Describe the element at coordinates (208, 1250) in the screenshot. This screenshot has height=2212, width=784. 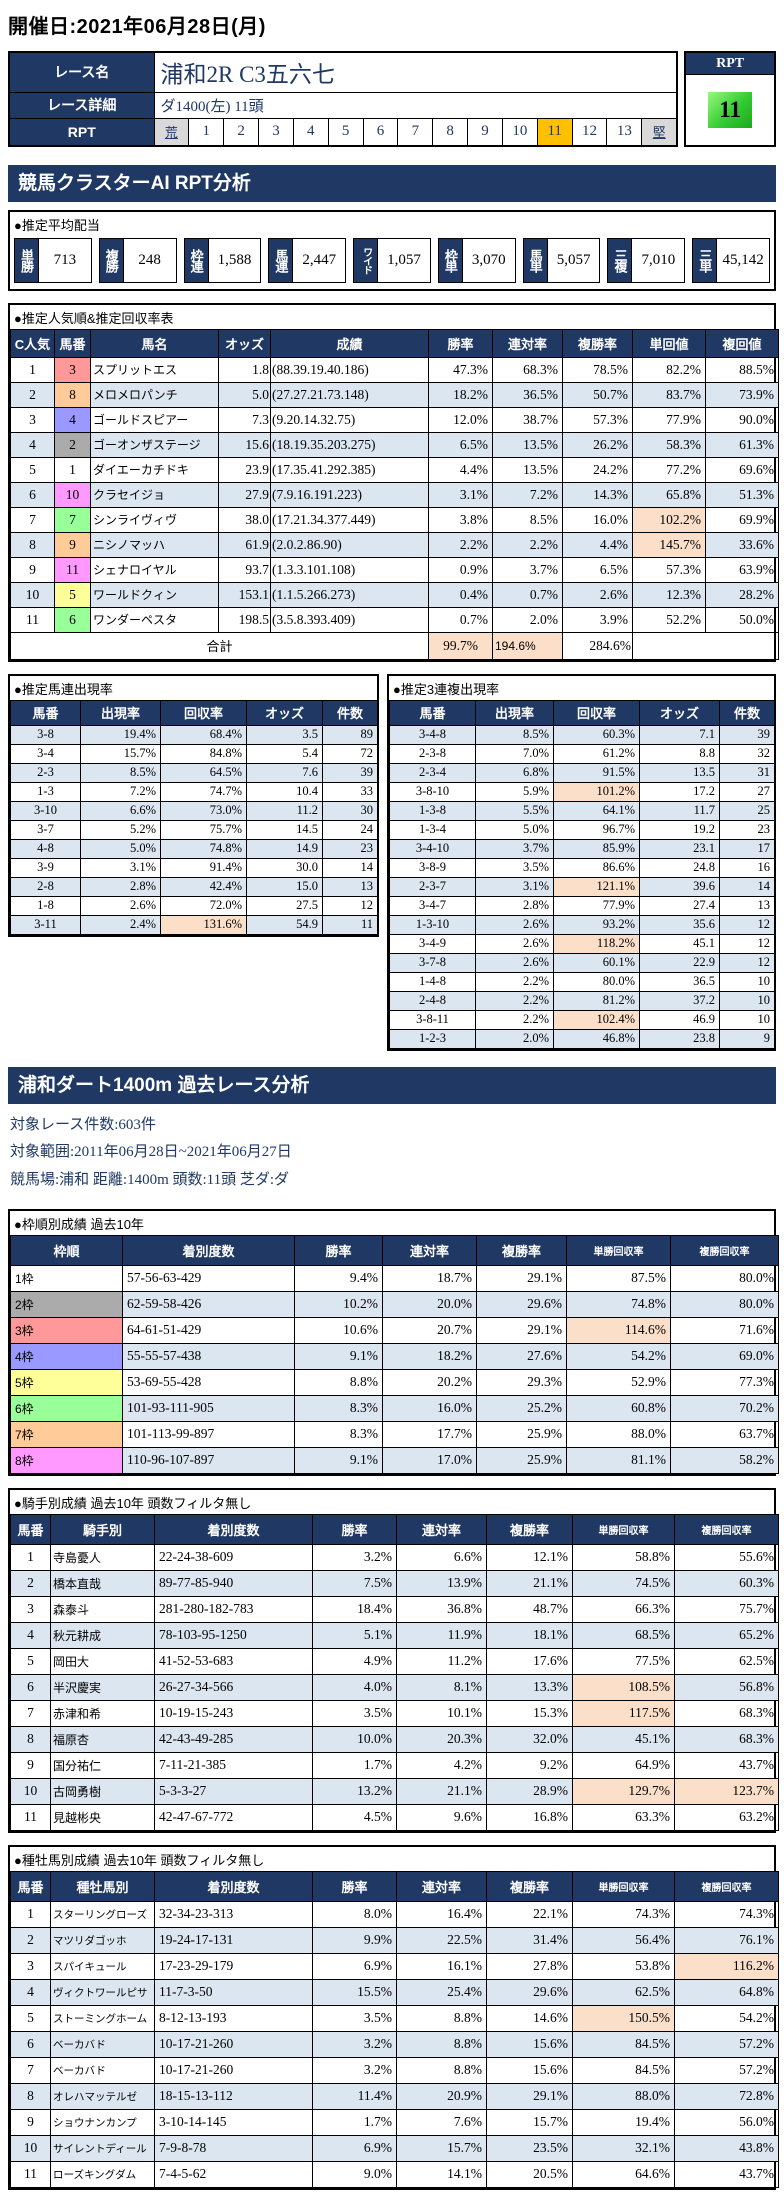
I see `column-header: 着別度数` at that location.